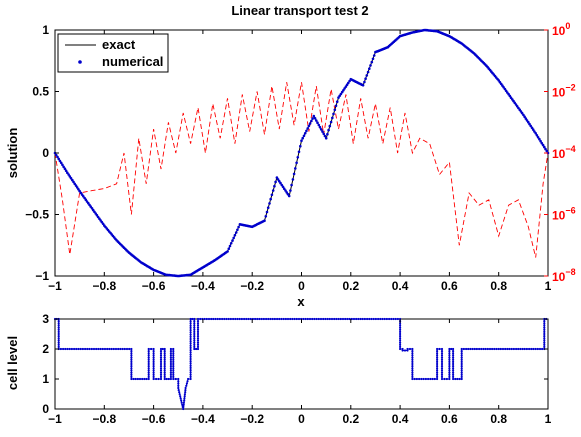  Describe the element at coordinates (203, 419) in the screenshot. I see `bottom-x-tick-label: −0.4` at that location.